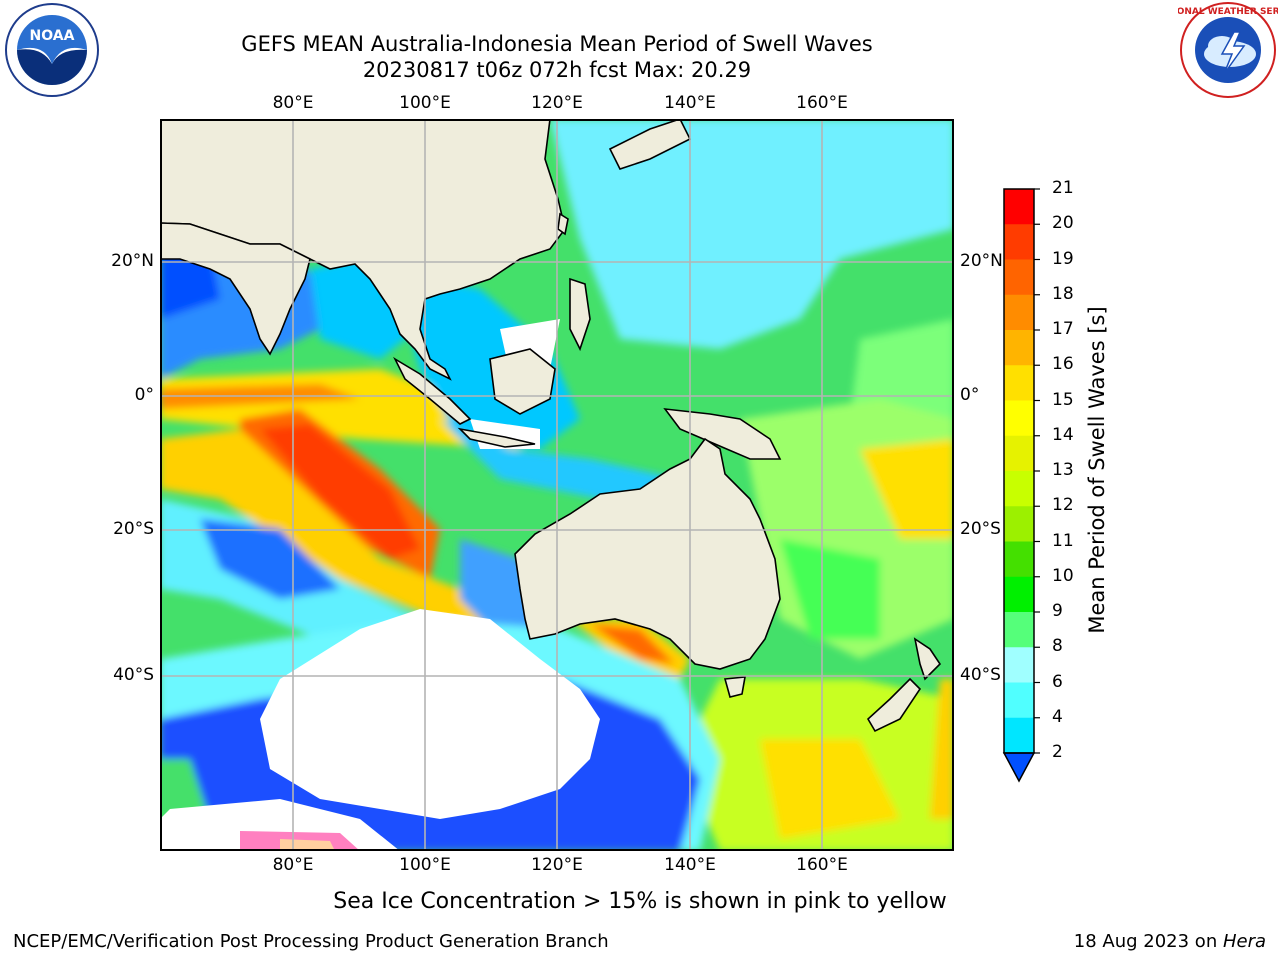  Describe the element at coordinates (1063, 399) in the screenshot. I see `colorbar-tick-label: 15` at that location.